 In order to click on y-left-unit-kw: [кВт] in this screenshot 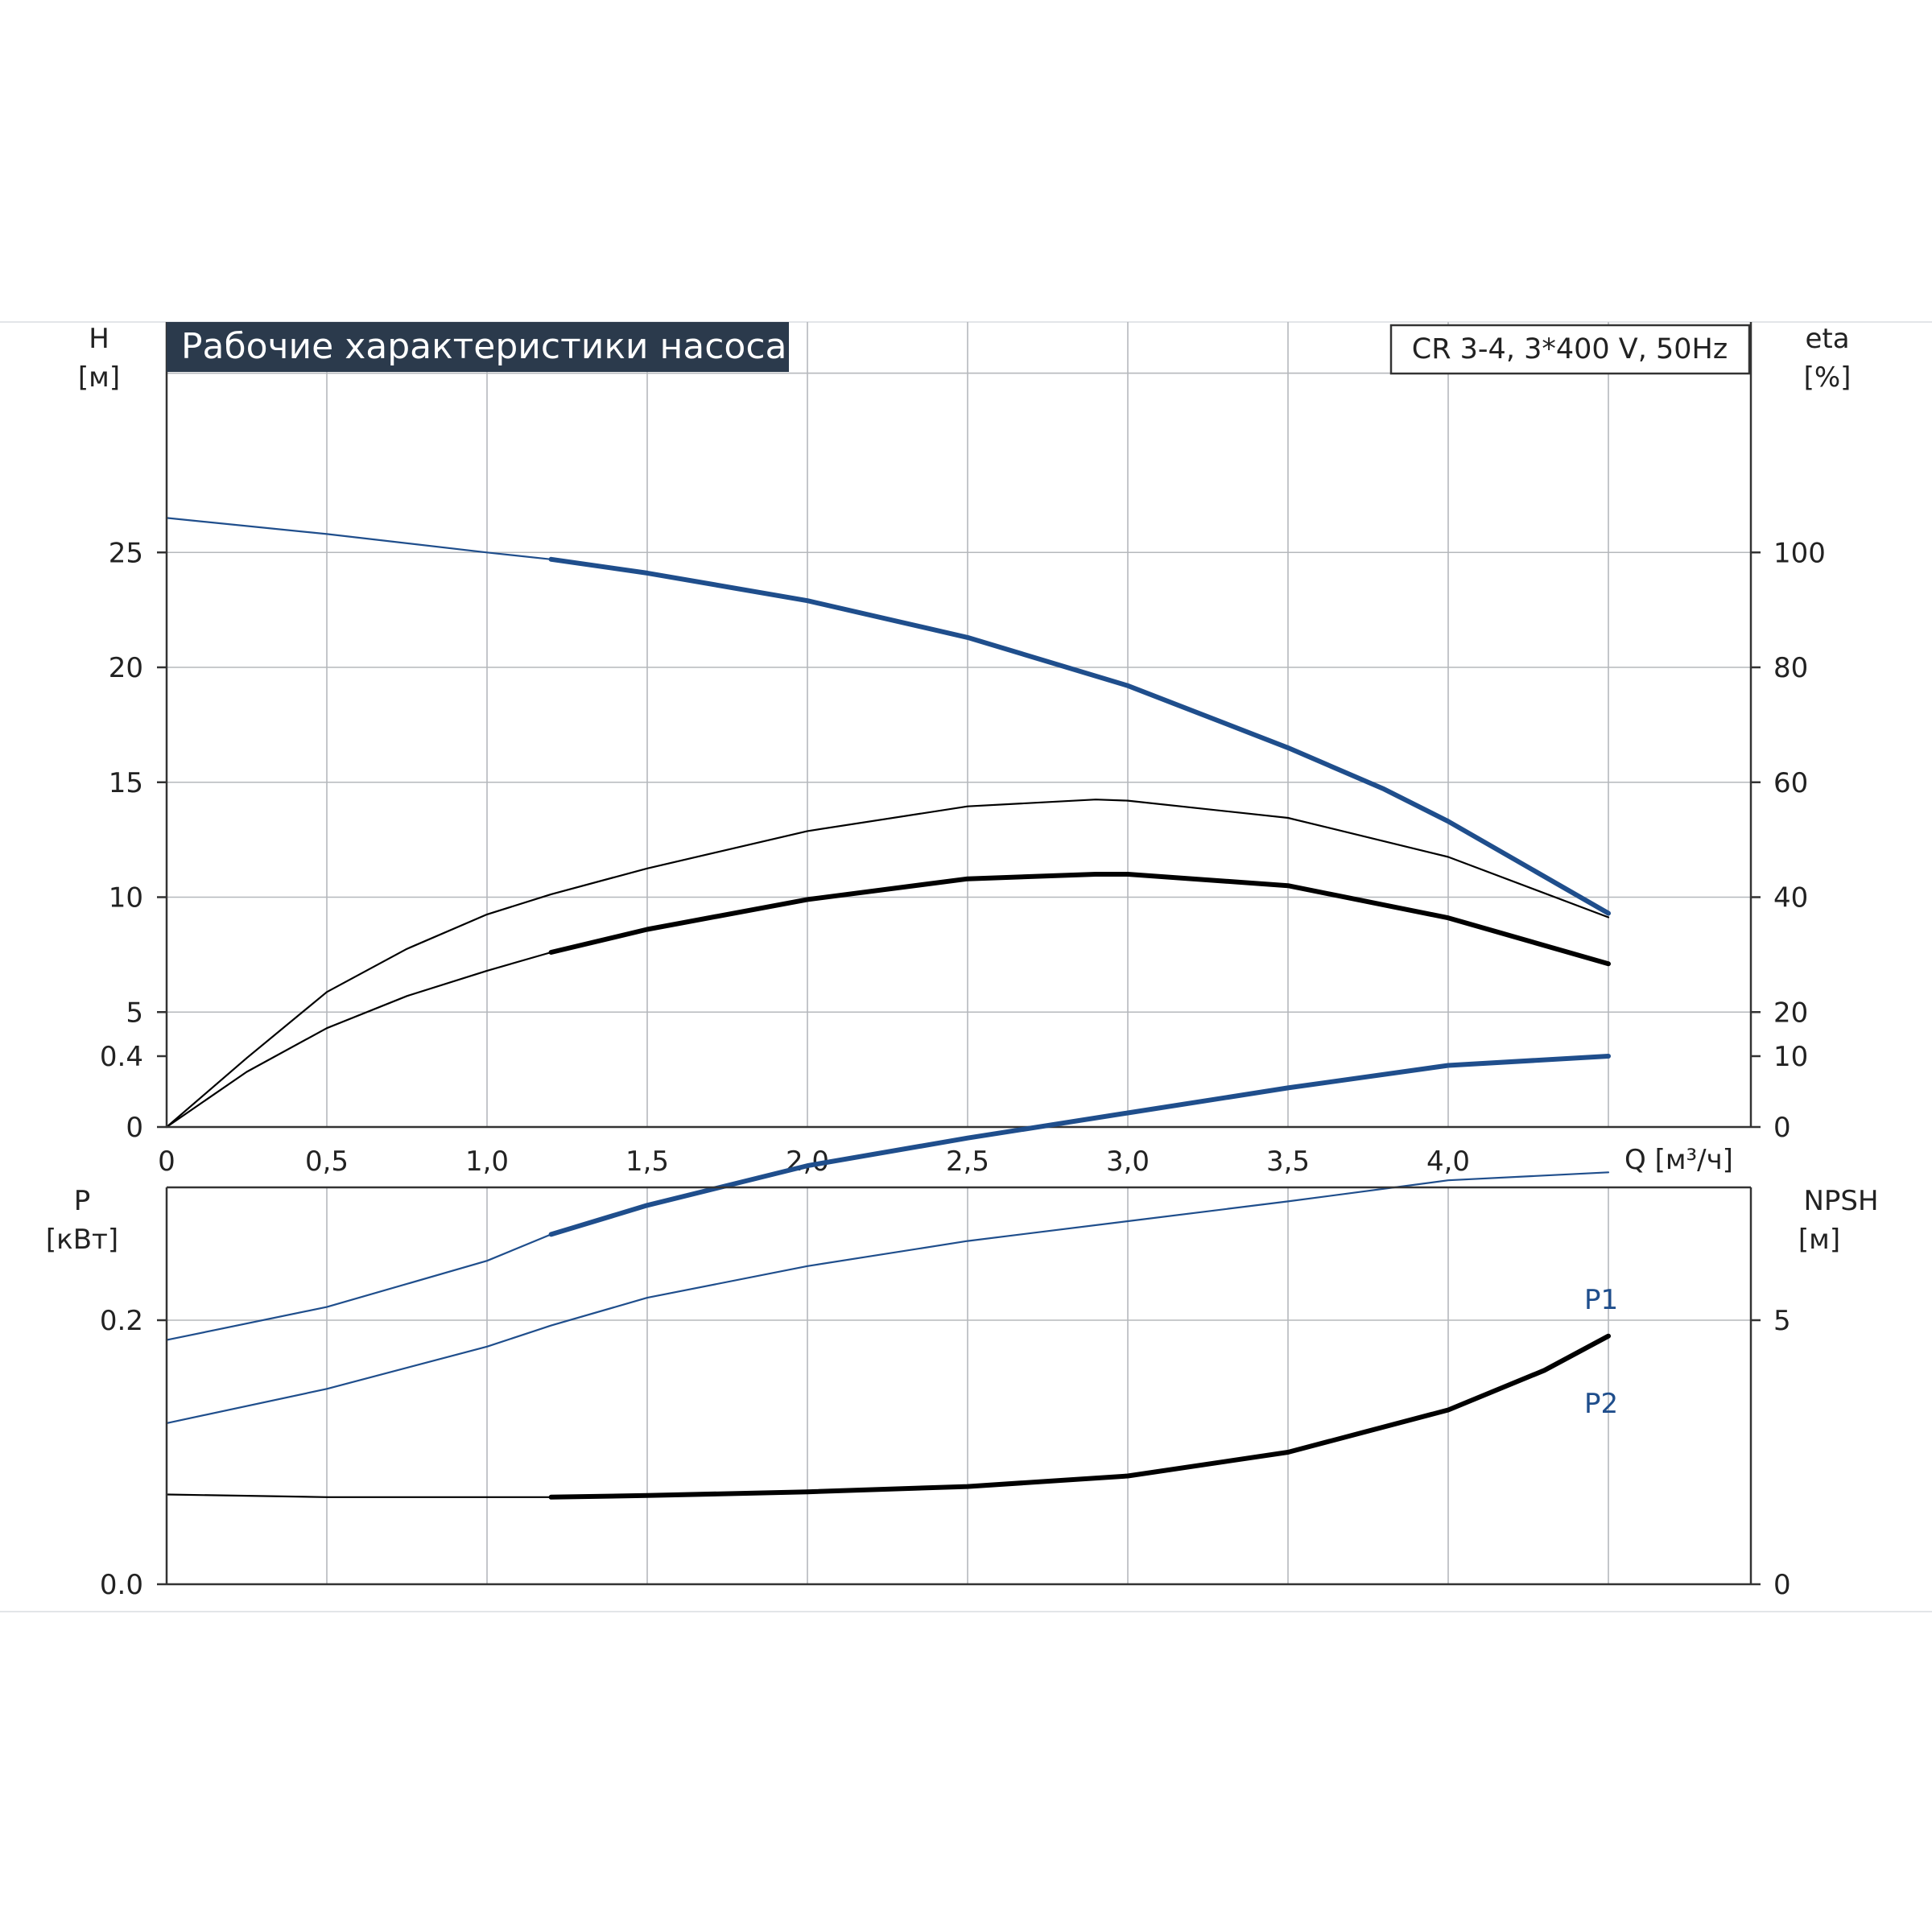, I will do `click(82, 1240)`.